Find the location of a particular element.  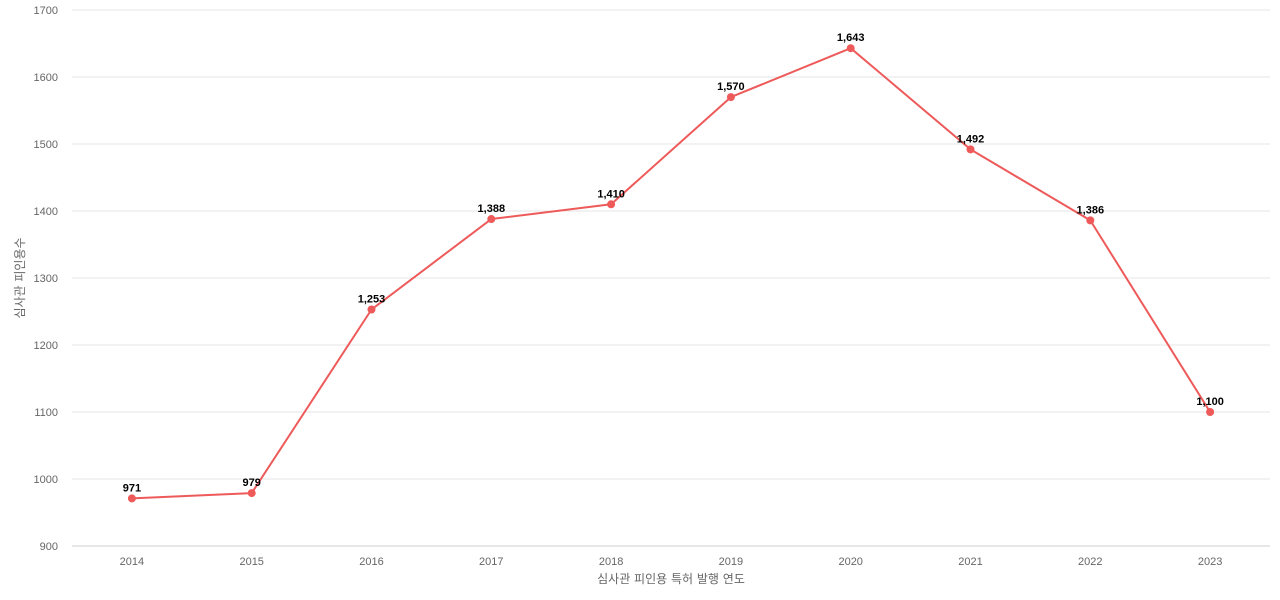

y-tick-label: 1500 is located at coordinates (46, 145).